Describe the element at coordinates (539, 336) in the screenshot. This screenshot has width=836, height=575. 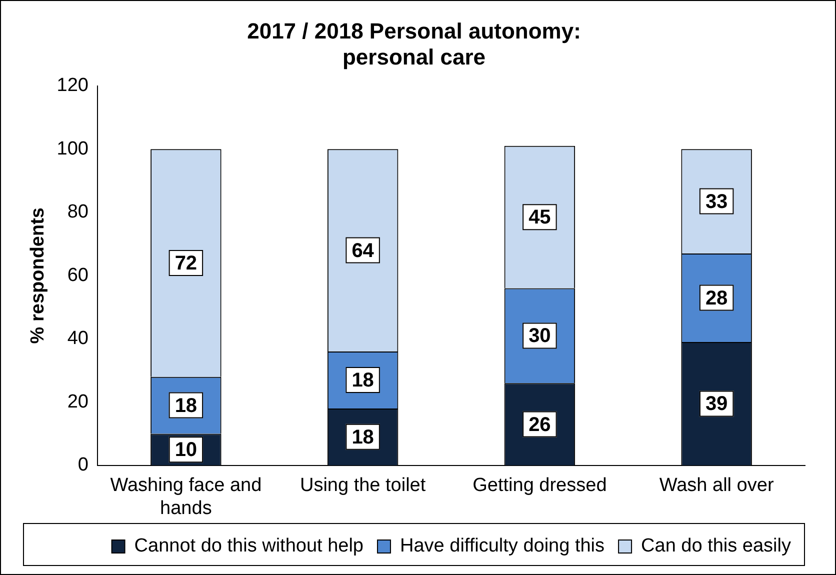
I see `data-label: 30` at that location.